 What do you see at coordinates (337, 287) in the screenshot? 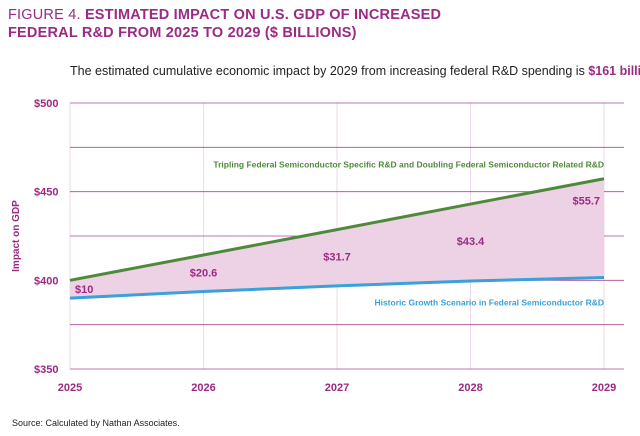
I see `series-line-historic` at bounding box center [337, 287].